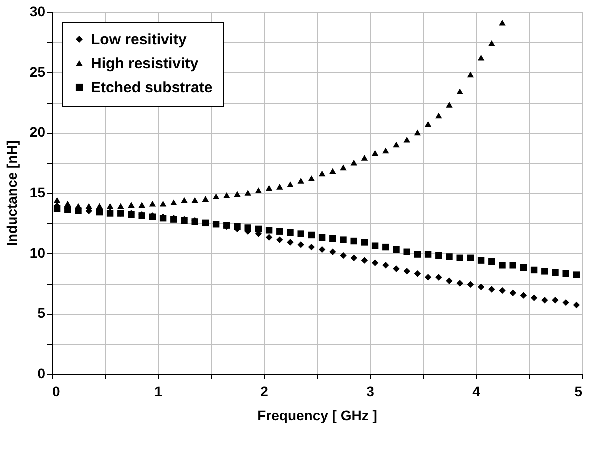  Describe the element at coordinates (476, 392) in the screenshot. I see `x-tick-label: 4` at that location.